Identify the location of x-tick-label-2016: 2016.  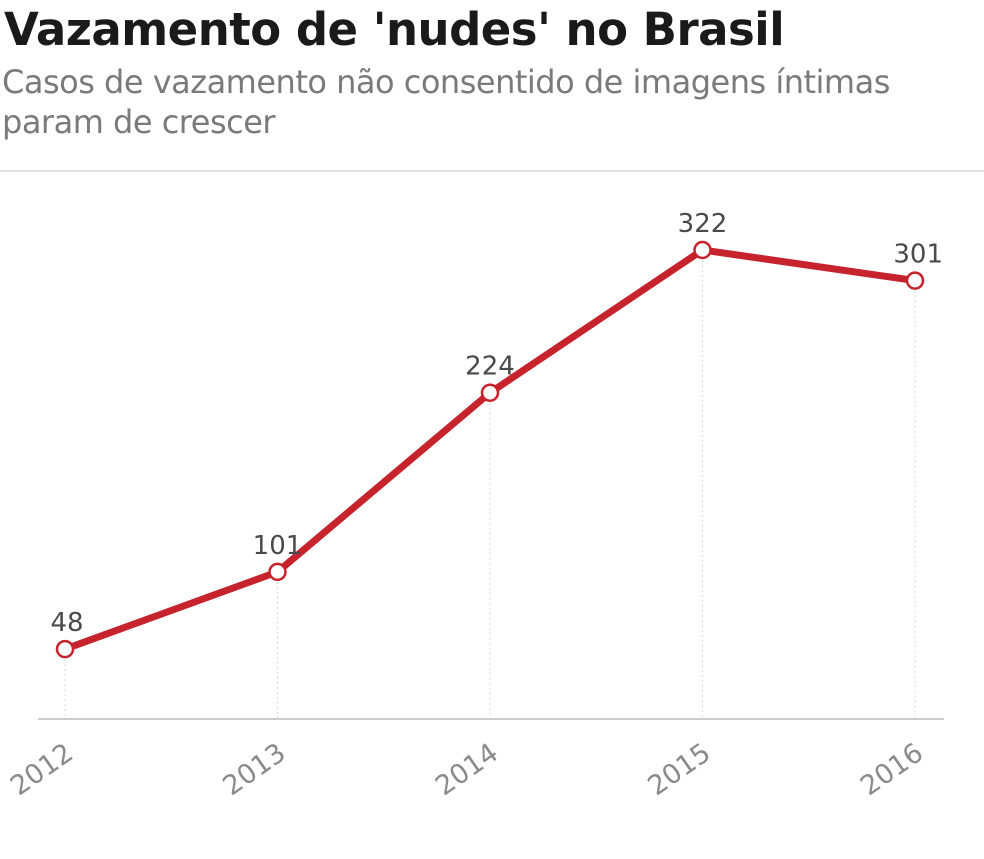
(892, 769).